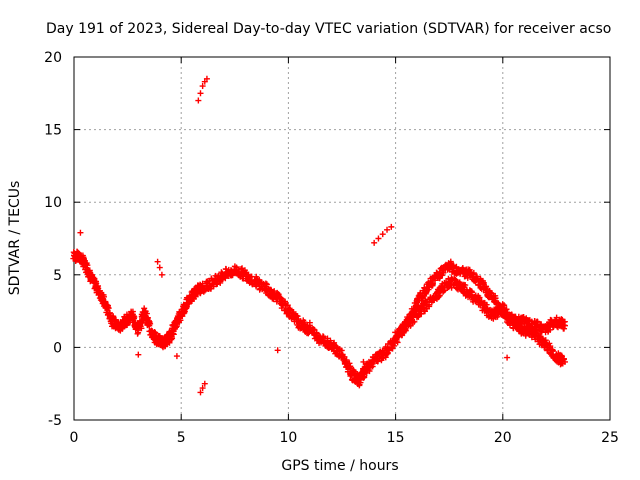 Image resolution: width=640 pixels, height=480 pixels. Describe the element at coordinates (55, 421) in the screenshot. I see `y-tick-label: -5` at that location.